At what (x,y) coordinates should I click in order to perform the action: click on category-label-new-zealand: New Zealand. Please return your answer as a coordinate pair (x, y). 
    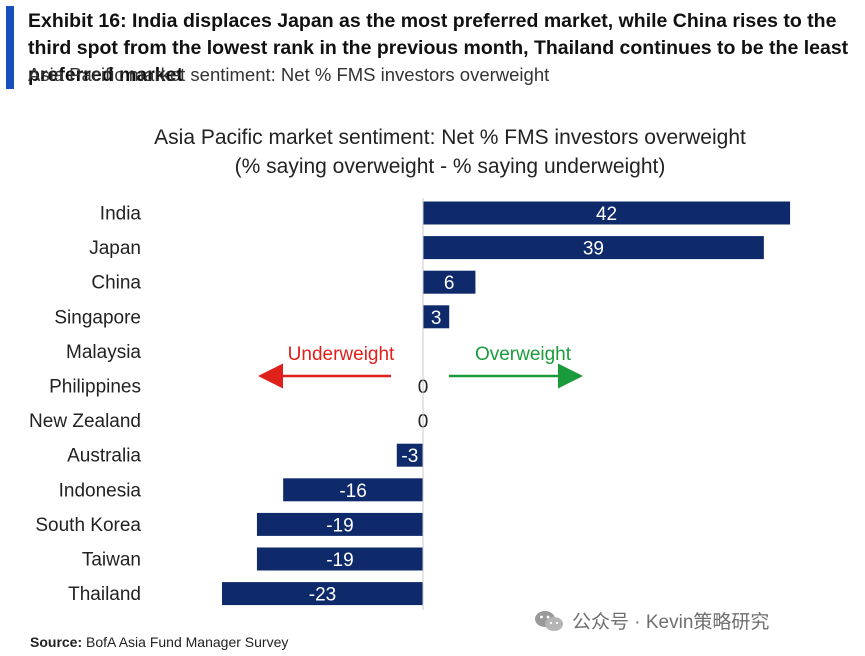
    Looking at the image, I should click on (85, 421).